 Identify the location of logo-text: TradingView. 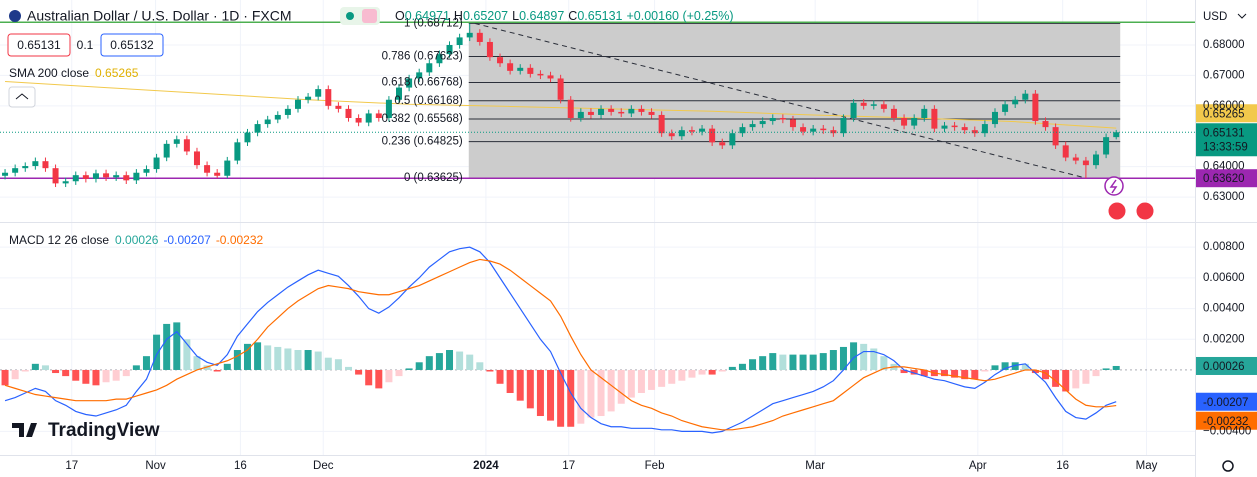
(104, 430).